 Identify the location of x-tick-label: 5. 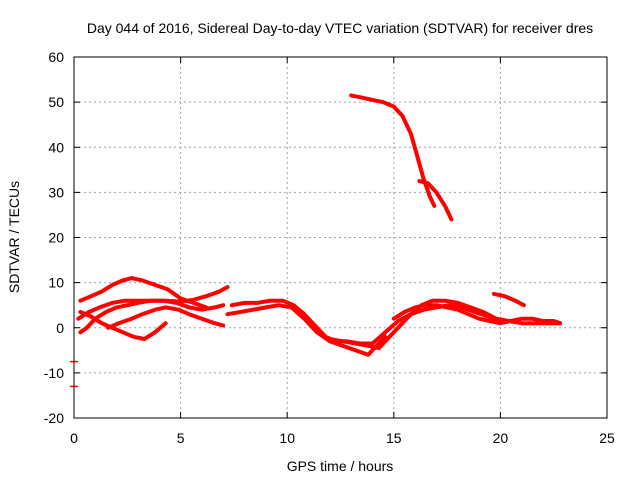
(181, 438).